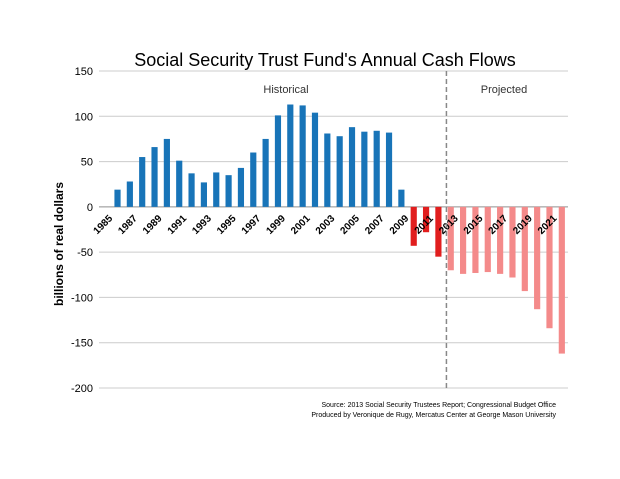  Describe the element at coordinates (537, 258) in the screenshot. I see `bar-2020` at that location.